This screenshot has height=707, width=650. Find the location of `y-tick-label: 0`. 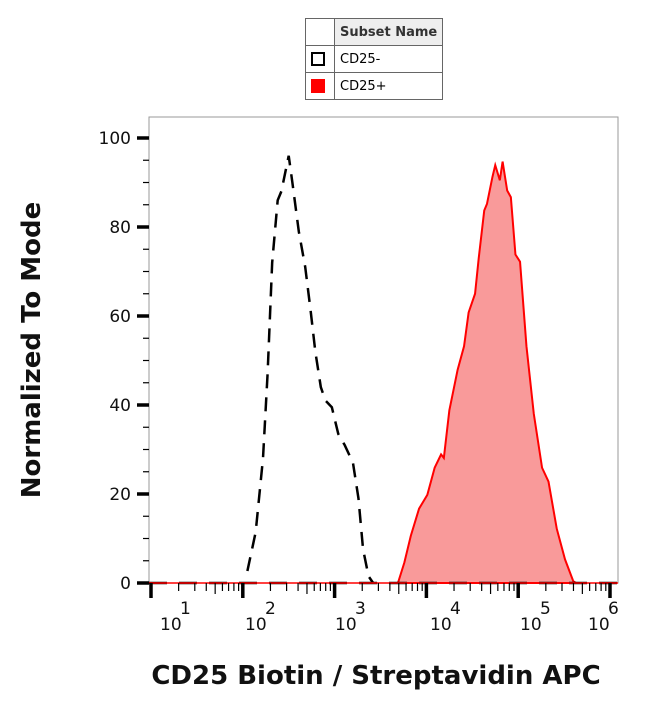

y-tick-label: 0 is located at coordinates (125, 584).